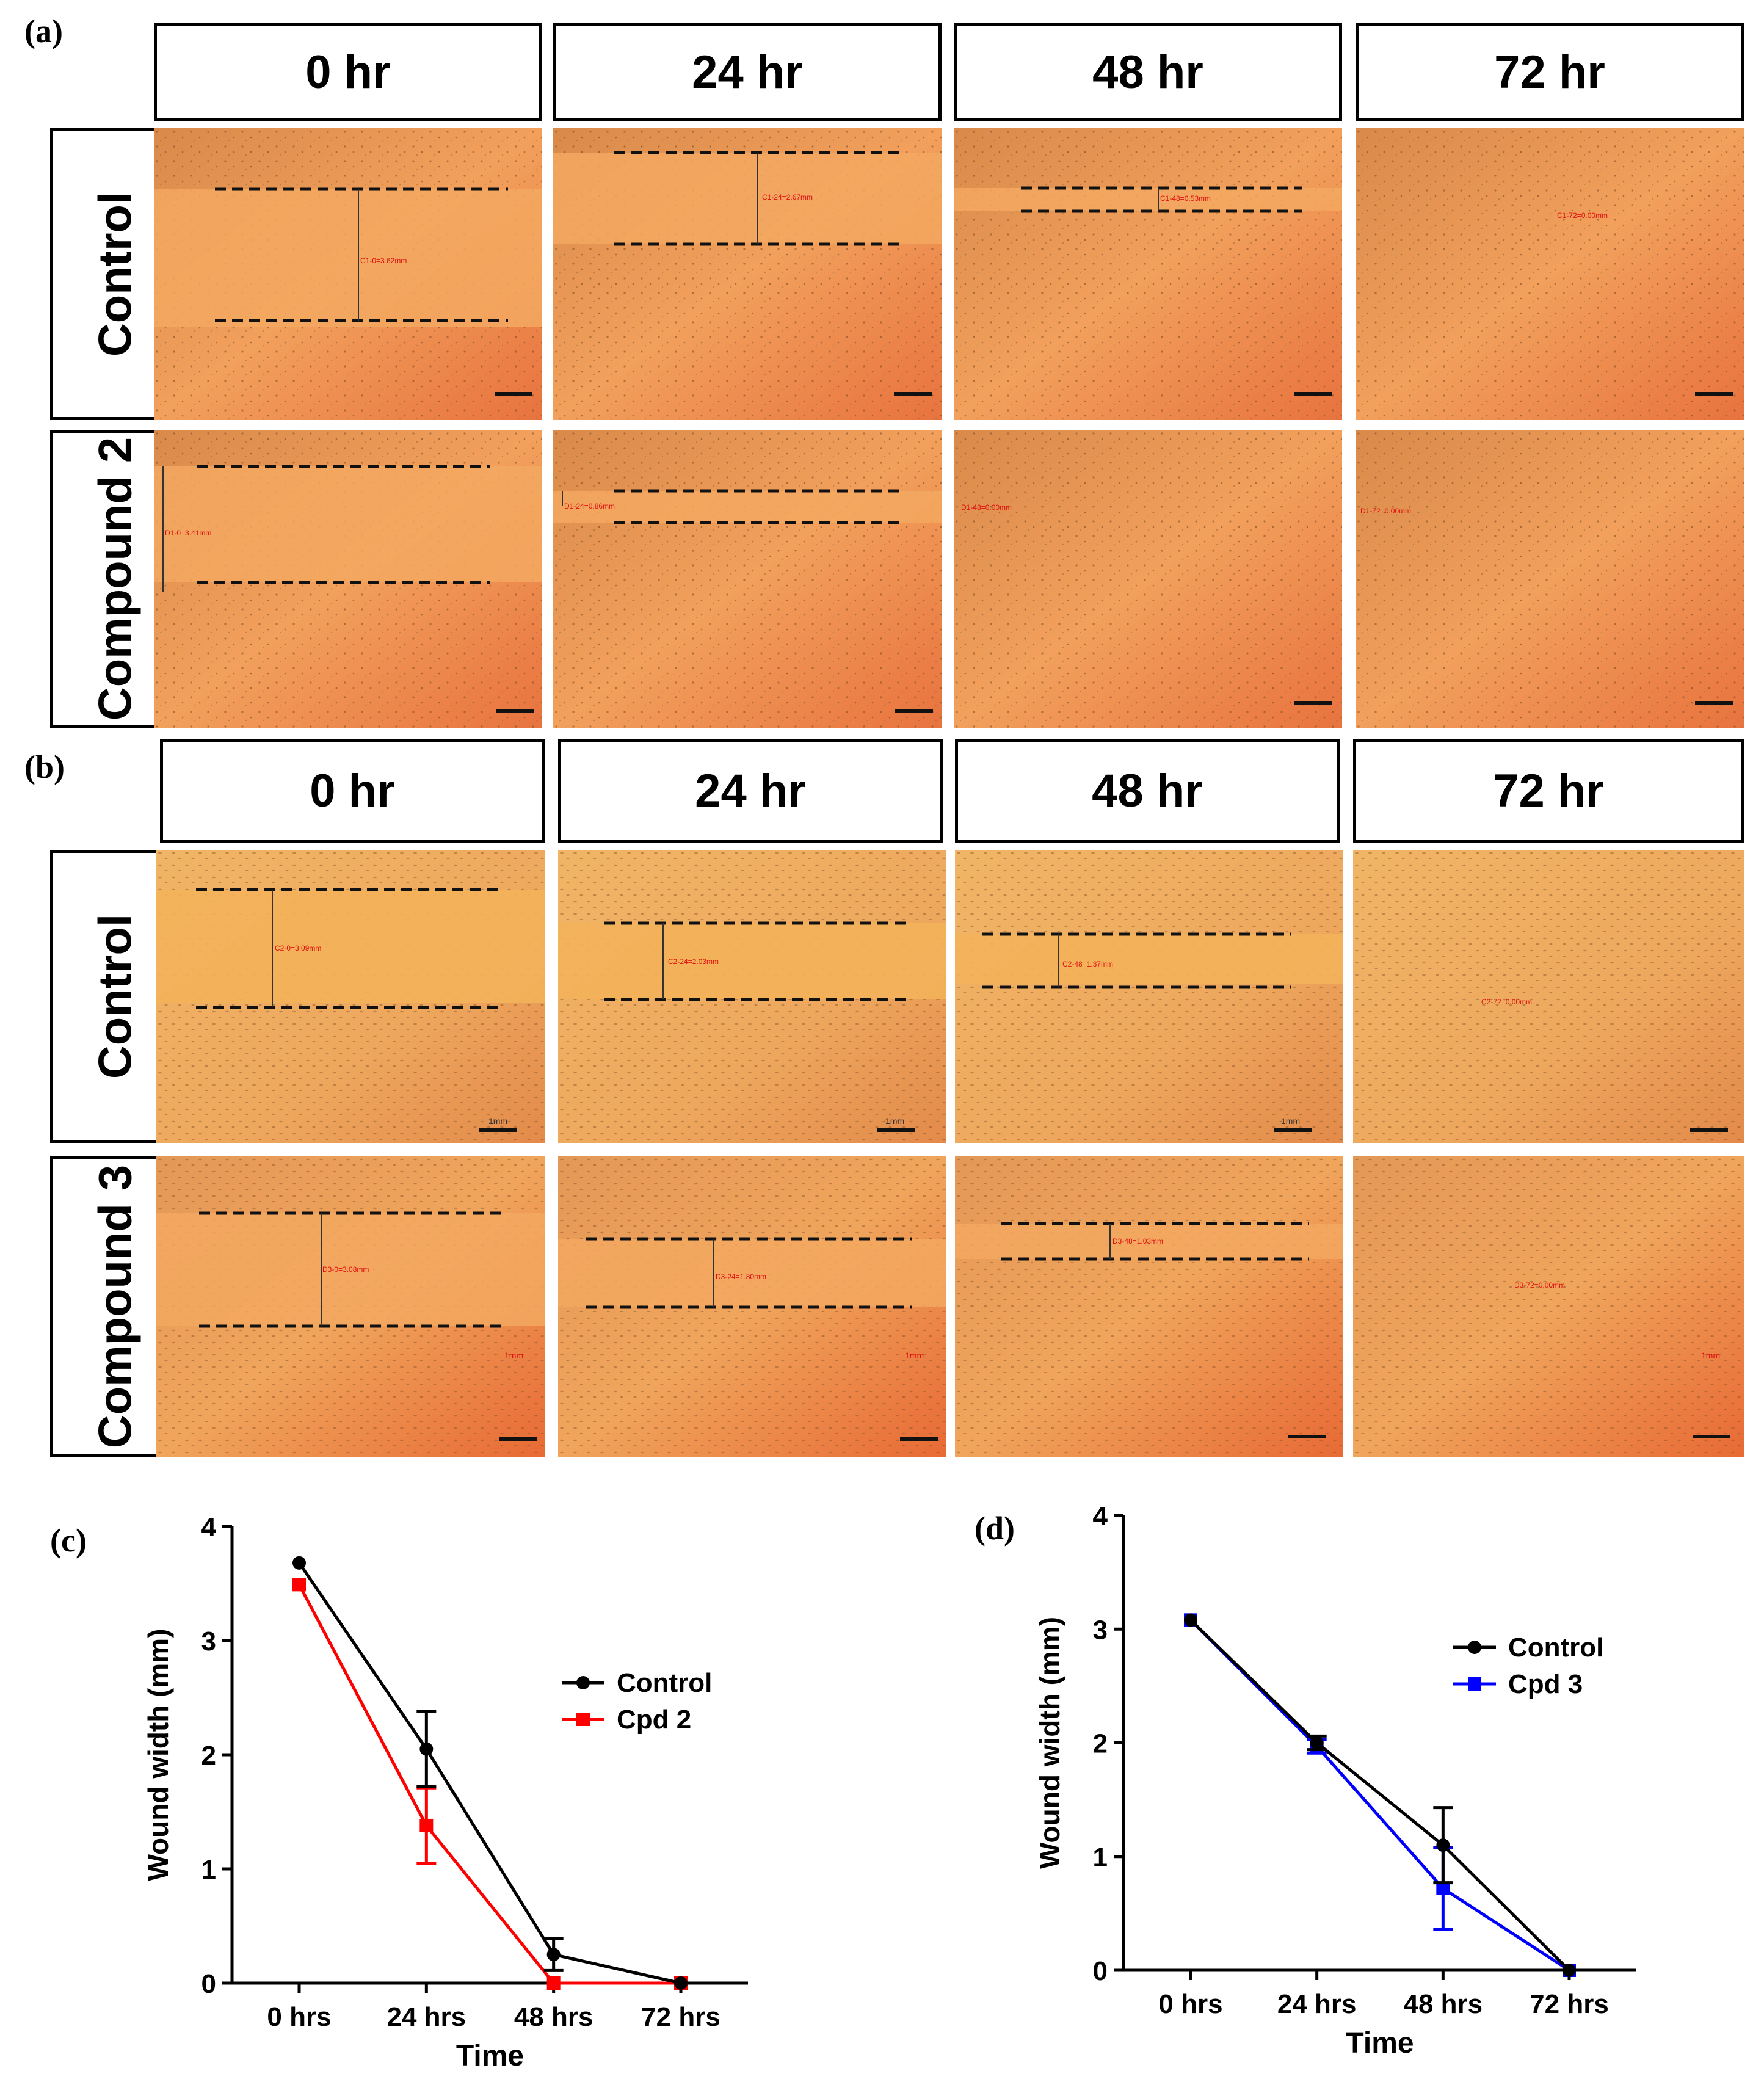 Image resolution: width=1764 pixels, height=2093 pixels. I want to click on measurement-a-compound2-72hr: D1-72=0.00mm, so click(1386, 511).